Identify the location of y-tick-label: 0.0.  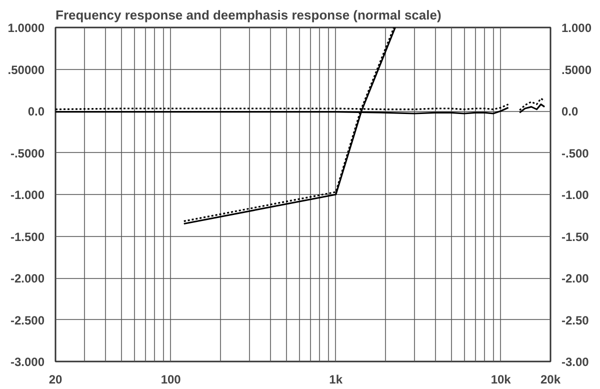
(36, 111).